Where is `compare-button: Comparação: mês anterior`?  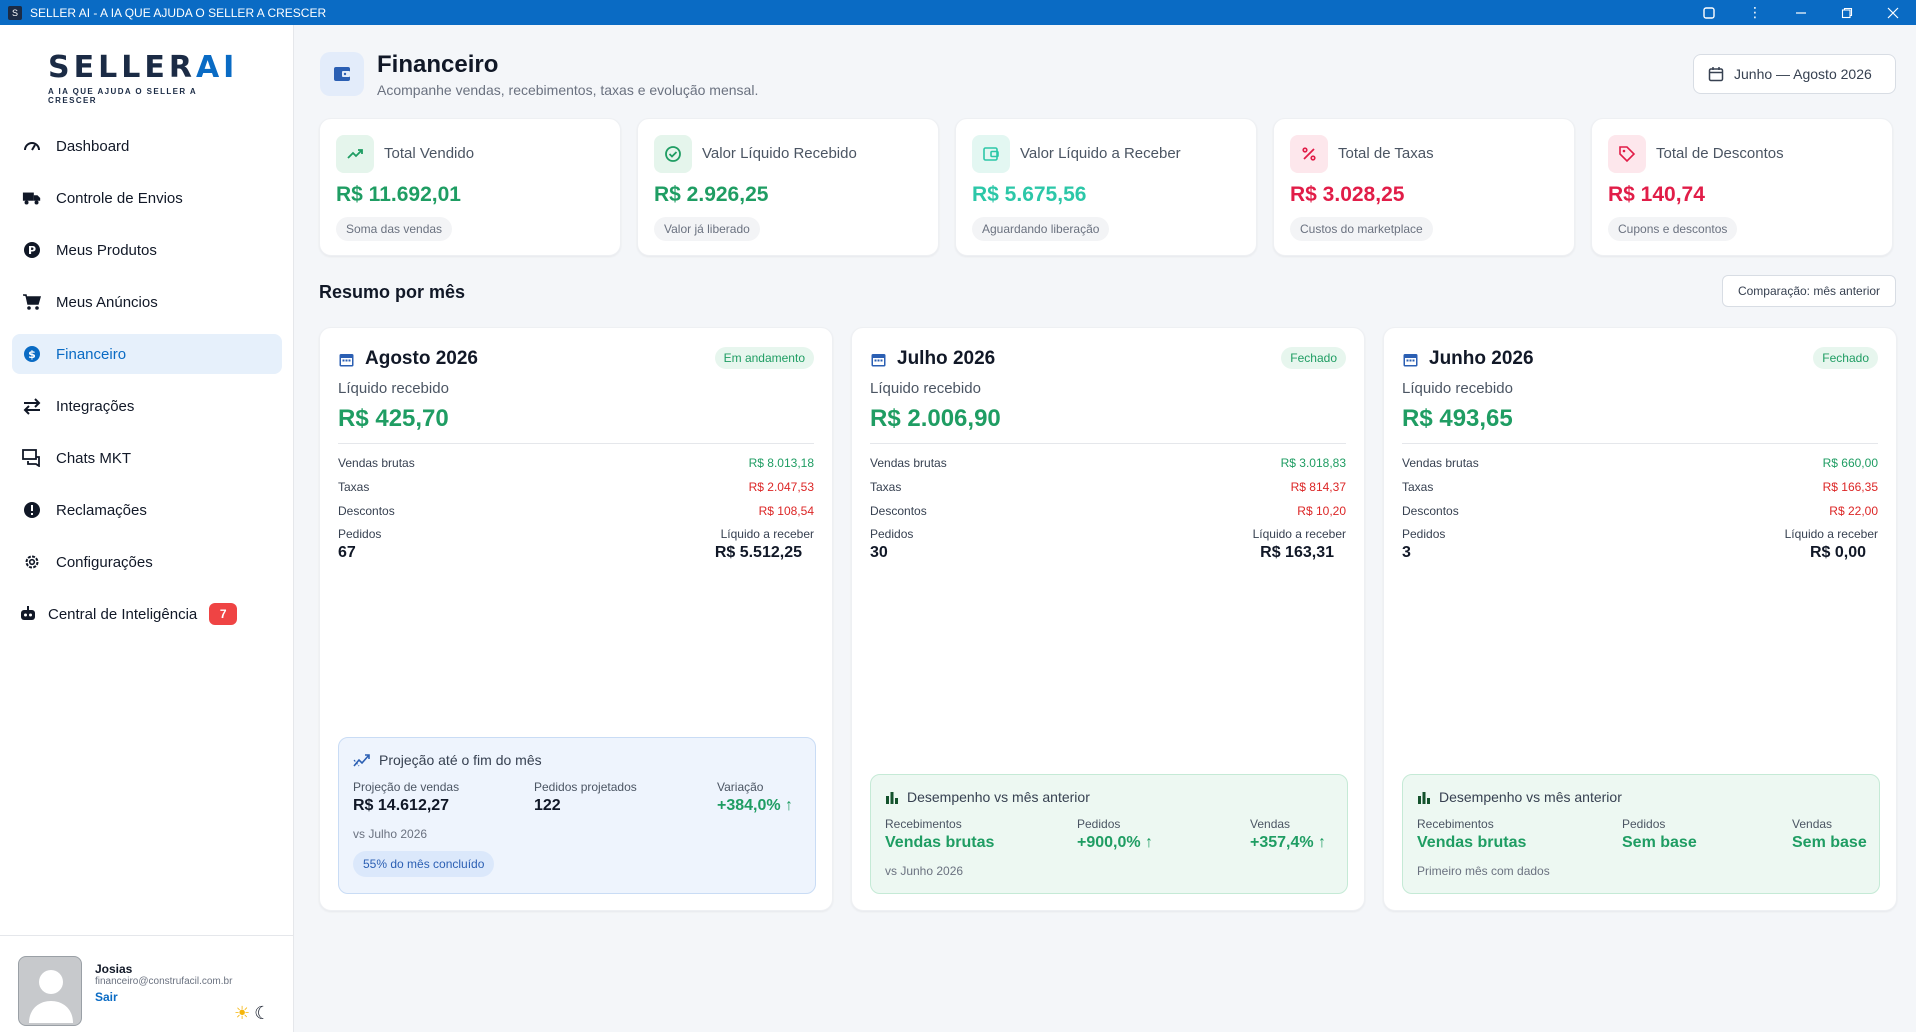 compare-button: Comparação: mês anterior is located at coordinates (1809, 291).